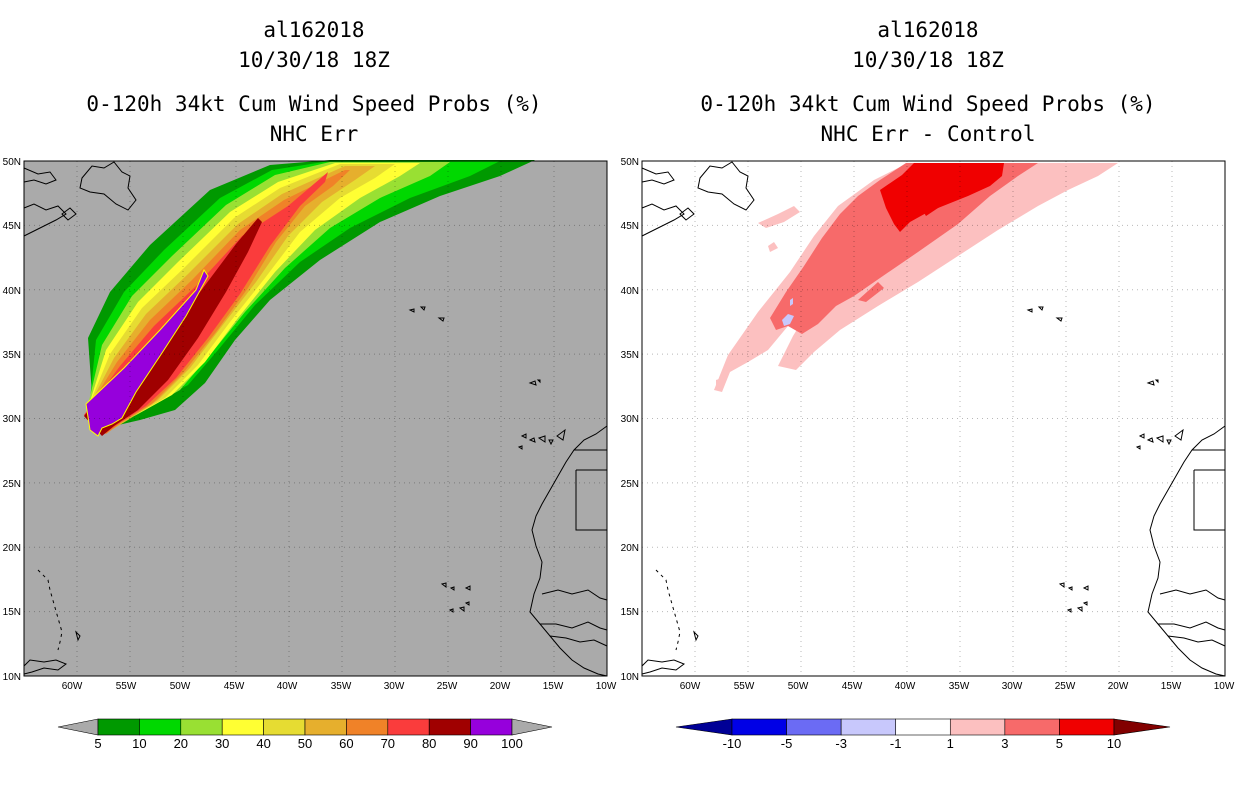 The height and width of the screenshot is (800, 1236). Describe the element at coordinates (263, 743) in the screenshot. I see `left-colorbar-label: 40` at that location.